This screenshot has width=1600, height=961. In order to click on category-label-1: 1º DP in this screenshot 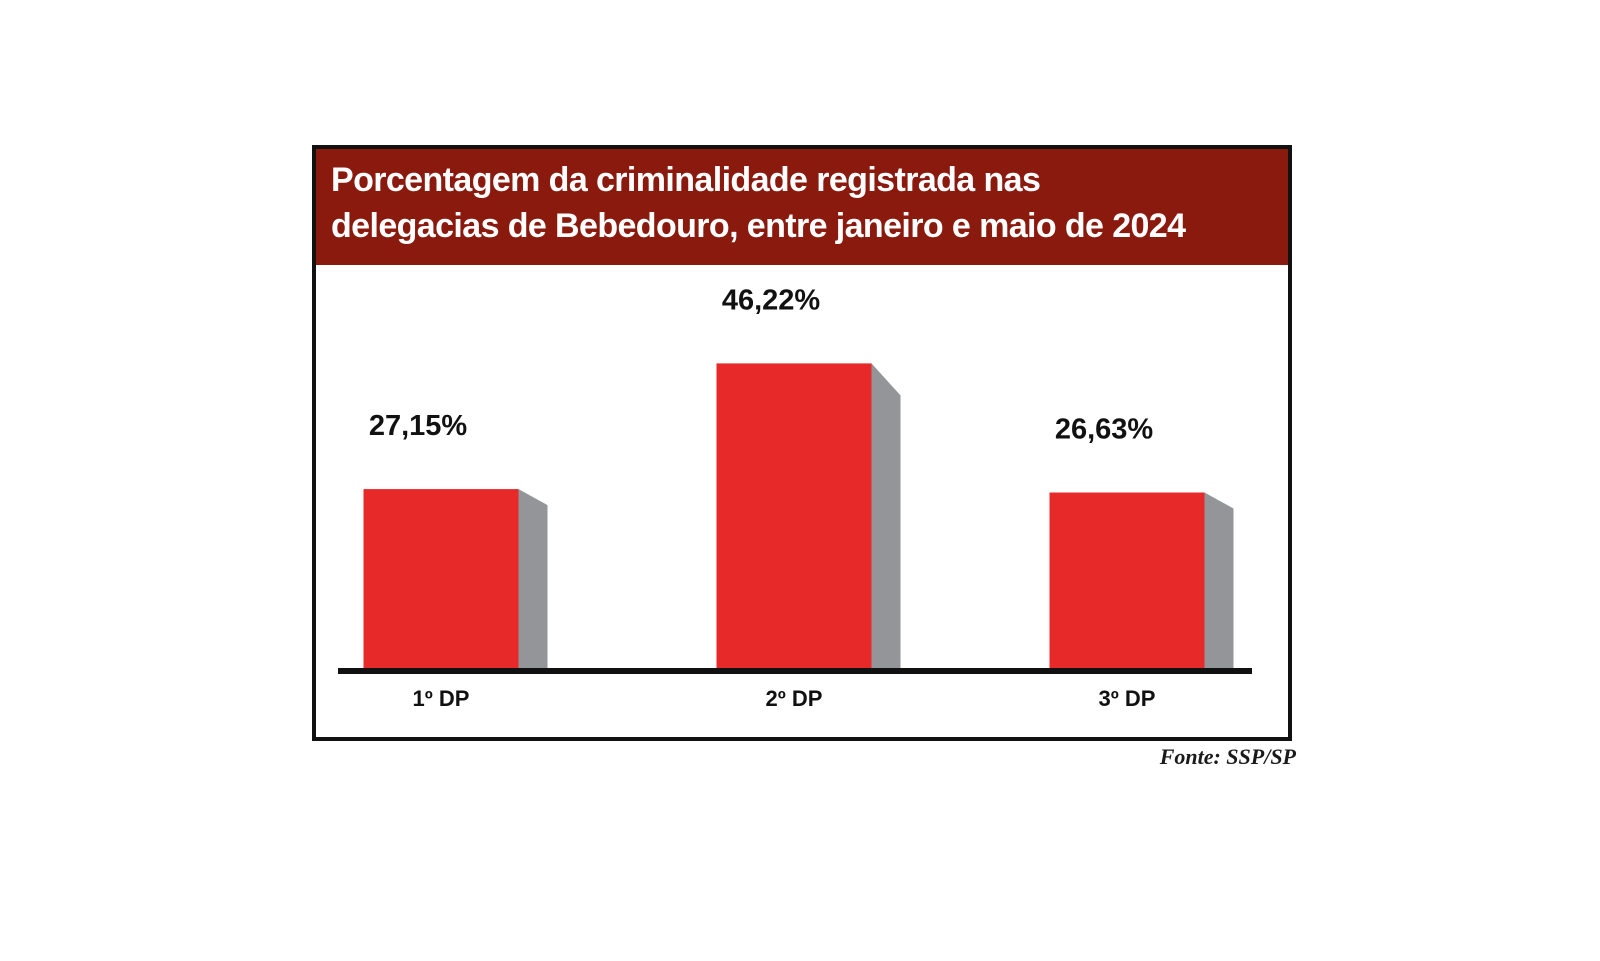, I will do `click(441, 698)`.